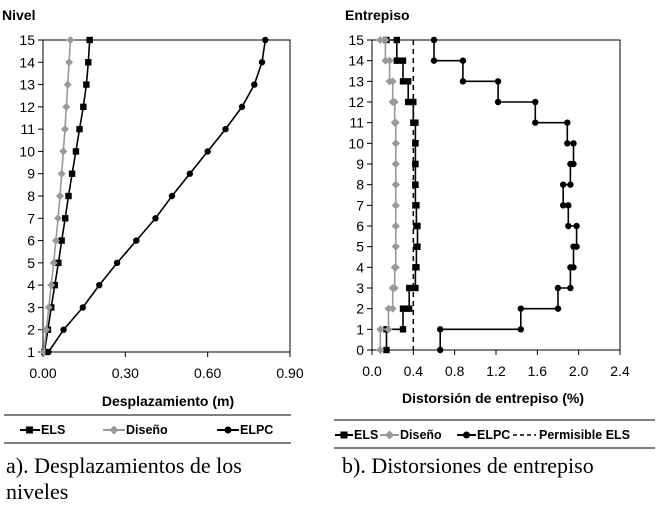 Image resolution: width=659 pixels, height=515 pixels. Describe the element at coordinates (31, 285) in the screenshot. I see `chart-left-y-tick-label: 4` at that location.